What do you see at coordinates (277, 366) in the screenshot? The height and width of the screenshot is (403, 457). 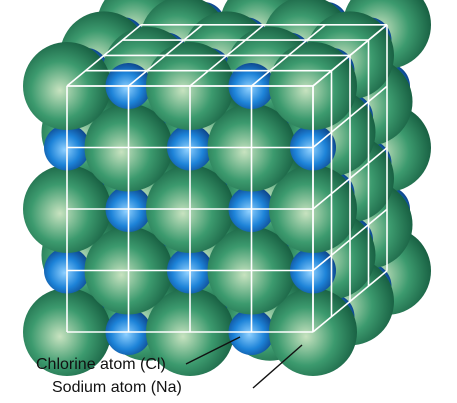 I see `sodium-leader-line` at bounding box center [277, 366].